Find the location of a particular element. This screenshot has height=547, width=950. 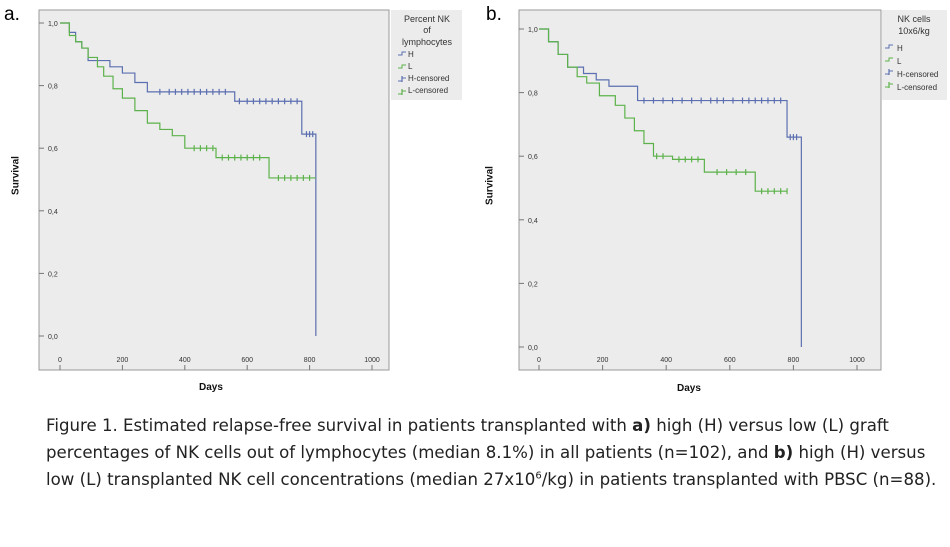

panel-b-legend-h-censored: H-censored is located at coordinates (918, 74).